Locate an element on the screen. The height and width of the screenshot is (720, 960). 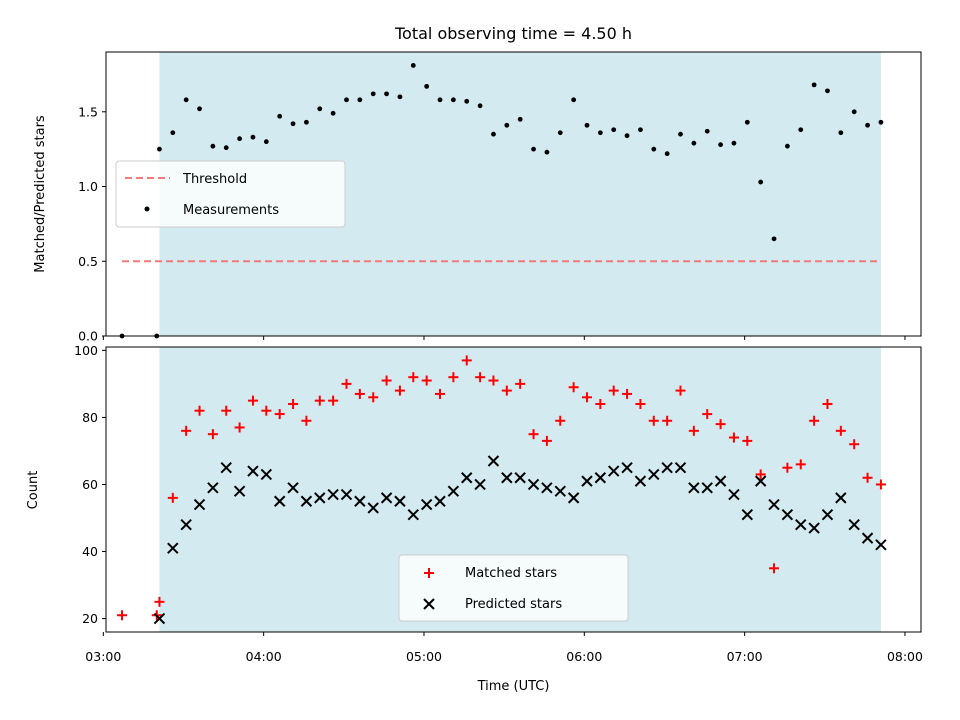
bottom-legend: Matched stars Predicted stars is located at coordinates (513, 588).